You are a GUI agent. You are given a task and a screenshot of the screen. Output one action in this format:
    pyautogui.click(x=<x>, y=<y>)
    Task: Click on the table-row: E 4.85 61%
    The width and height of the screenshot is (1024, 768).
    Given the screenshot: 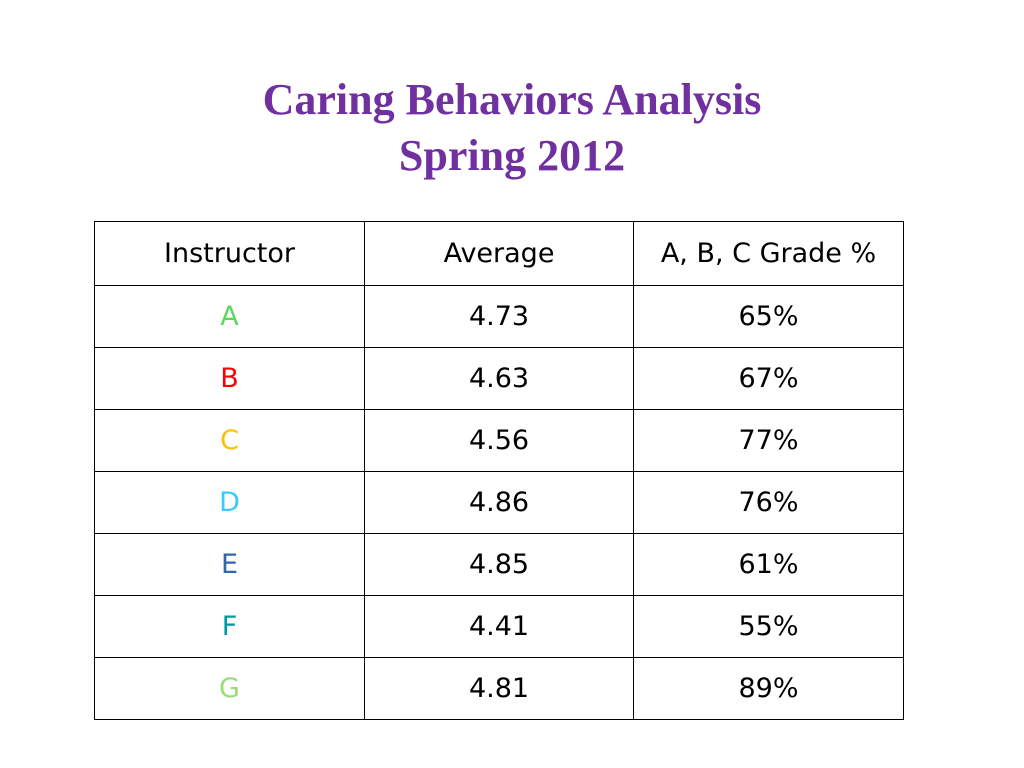 What is the action you would take?
    pyautogui.click(x=499, y=564)
    